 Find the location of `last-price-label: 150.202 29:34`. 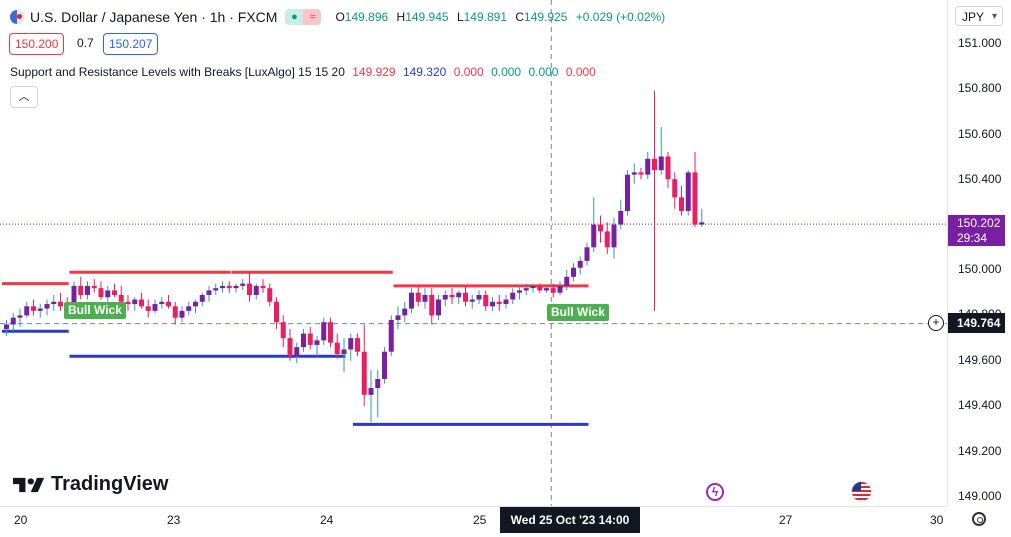

last-price-label: 150.202 29:34 is located at coordinates (976, 230).